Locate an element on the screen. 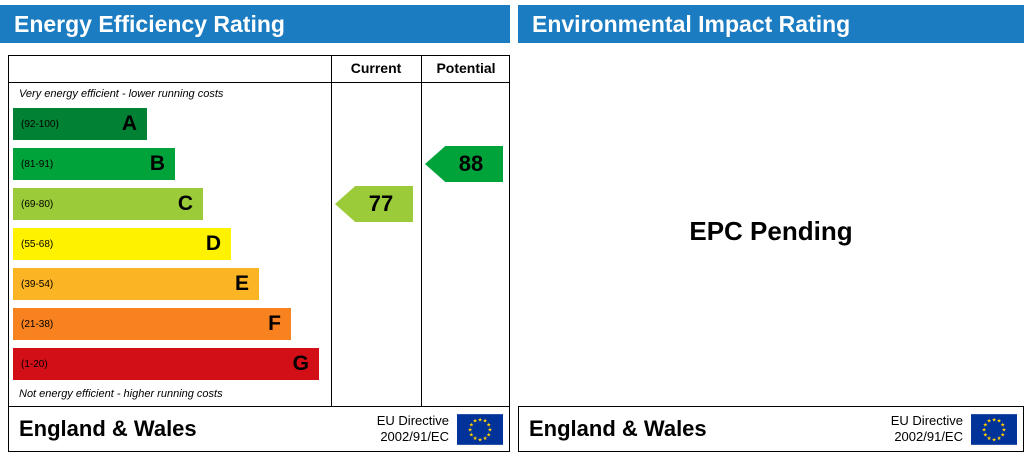 The image size is (1024, 457). band-e: (39-54) E is located at coordinates (136, 284).